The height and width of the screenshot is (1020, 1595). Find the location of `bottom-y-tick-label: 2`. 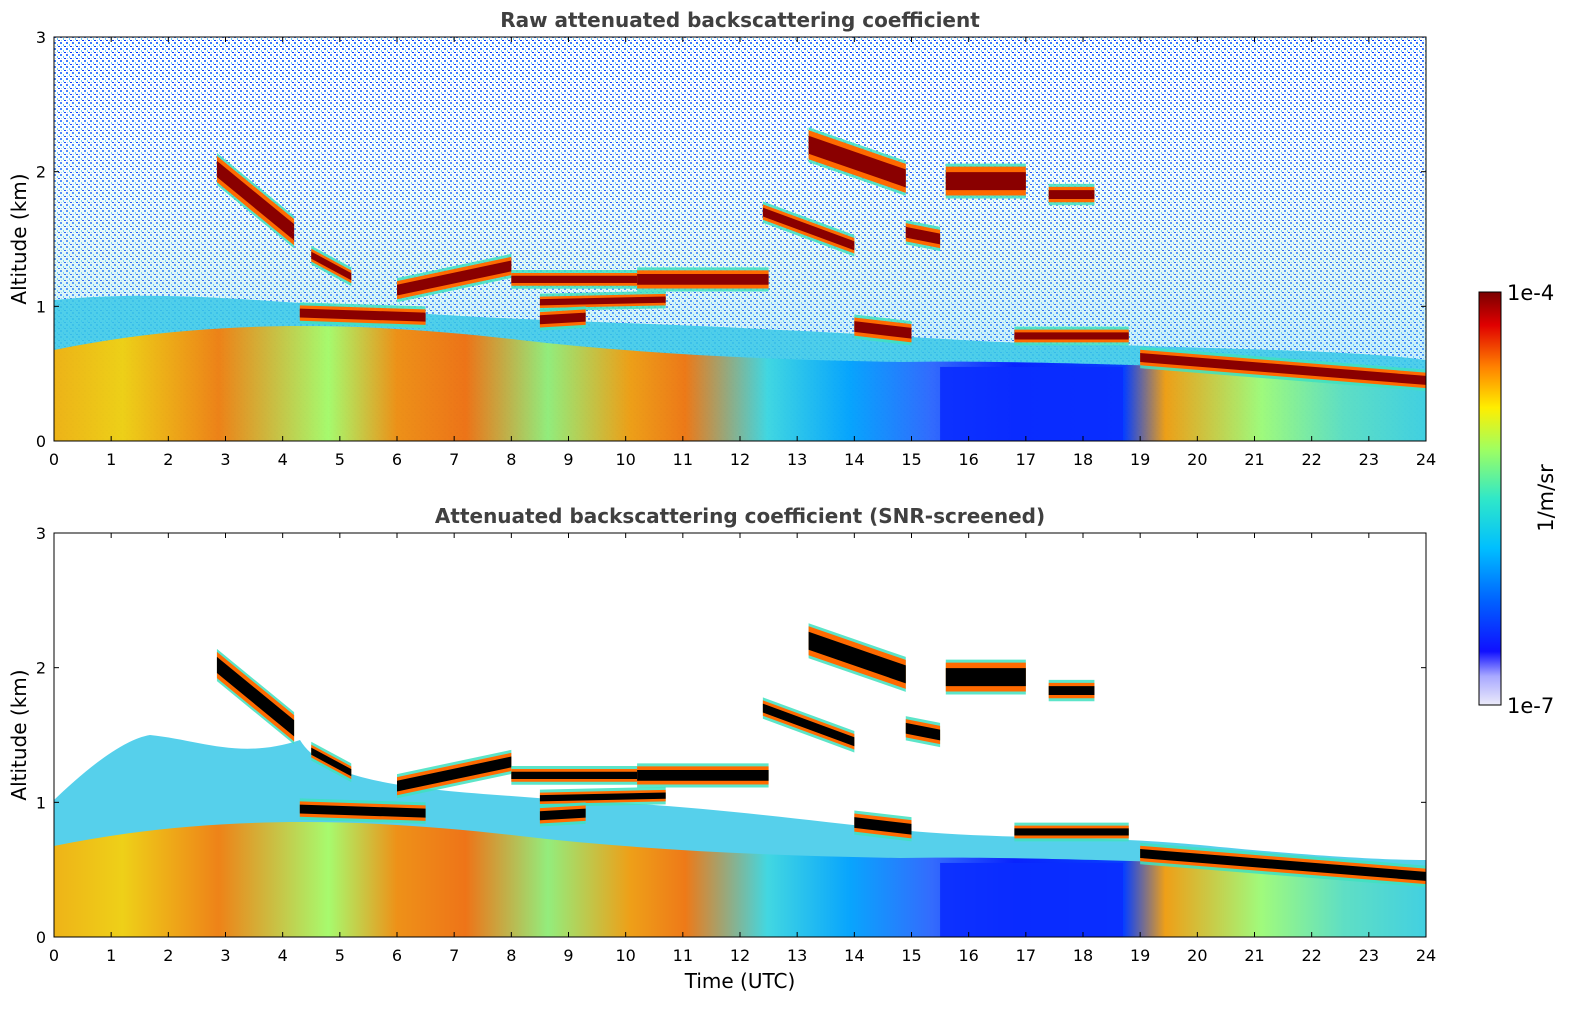

bottom-y-tick-label: 2 is located at coordinates (41, 668).